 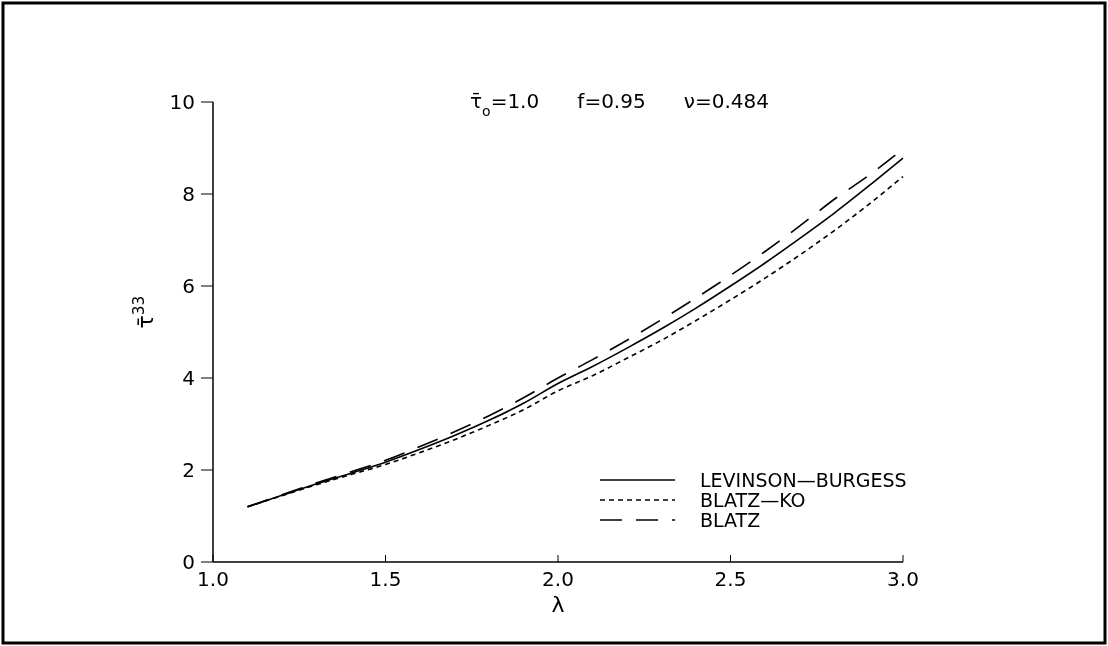 What do you see at coordinates (730, 579) in the screenshot?
I see `x-tick-label: 2.5` at bounding box center [730, 579].